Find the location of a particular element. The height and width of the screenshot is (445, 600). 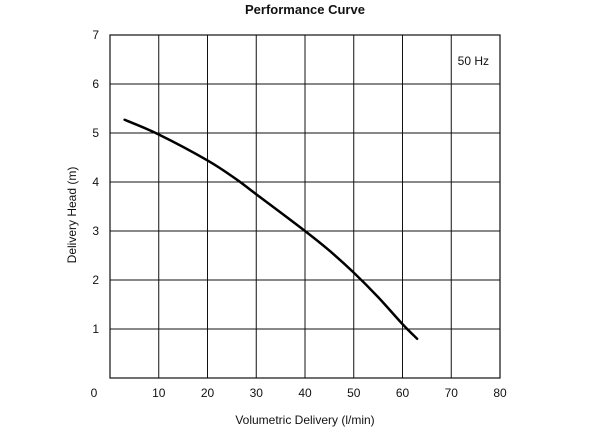

x-tick-label: 0 is located at coordinates (94, 393).